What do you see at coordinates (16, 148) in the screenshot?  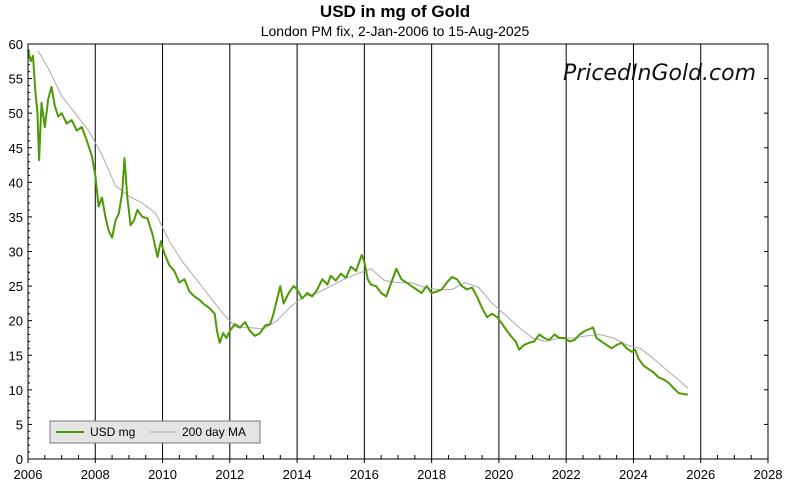 I see `y-tick-label: 45` at bounding box center [16, 148].